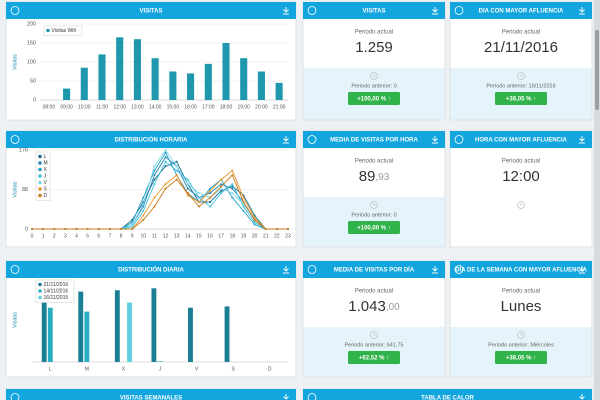 The image size is (600, 400). What do you see at coordinates (521, 306) in the screenshot?
I see `kpi-value: Lunes` at bounding box center [521, 306].